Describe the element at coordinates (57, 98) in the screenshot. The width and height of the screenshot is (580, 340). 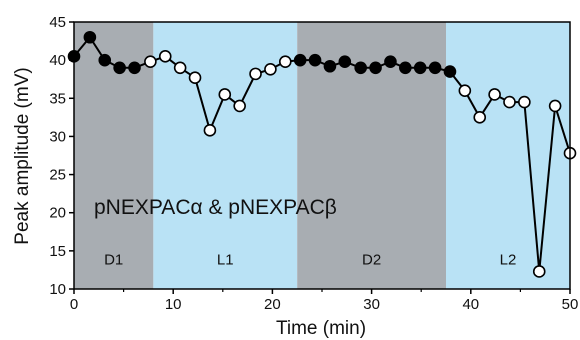
I see `y-tick-label: 35` at that location.